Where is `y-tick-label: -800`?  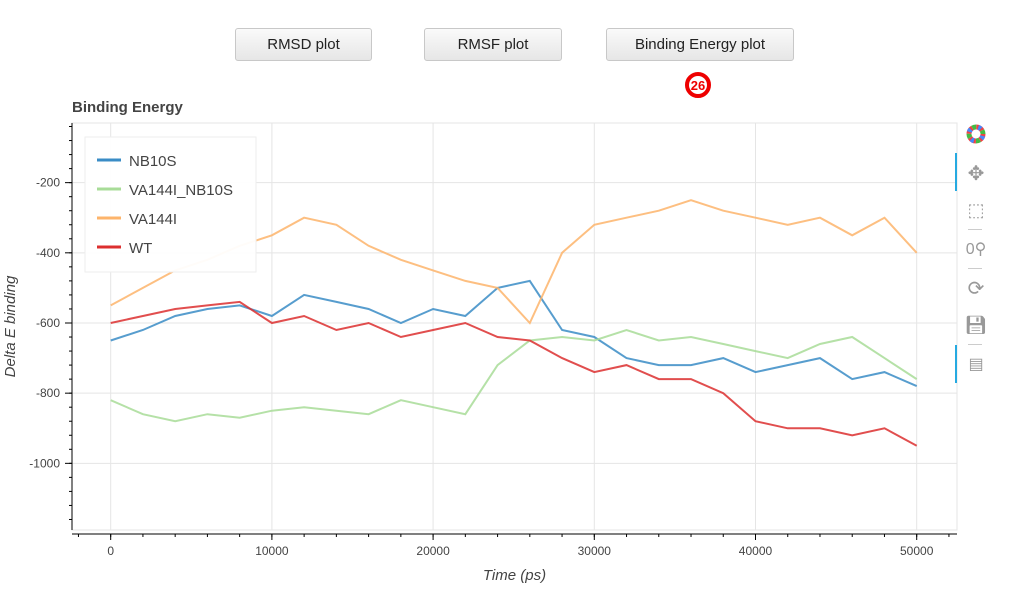
y-tick-label: -800 is located at coordinates (48, 393).